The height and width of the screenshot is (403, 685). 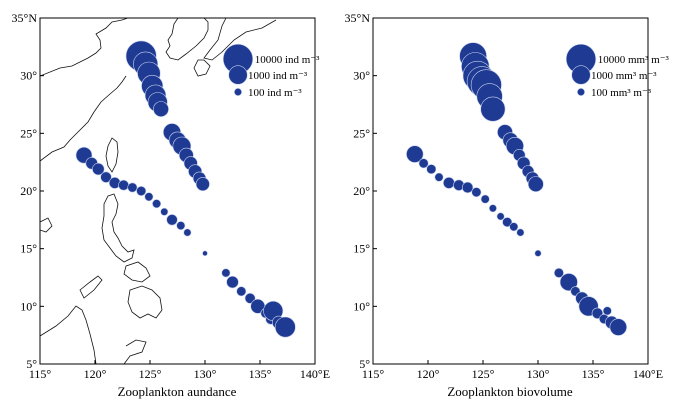 What do you see at coordinates (46, 225) in the screenshot?
I see `hainan-coastline` at bounding box center [46, 225].